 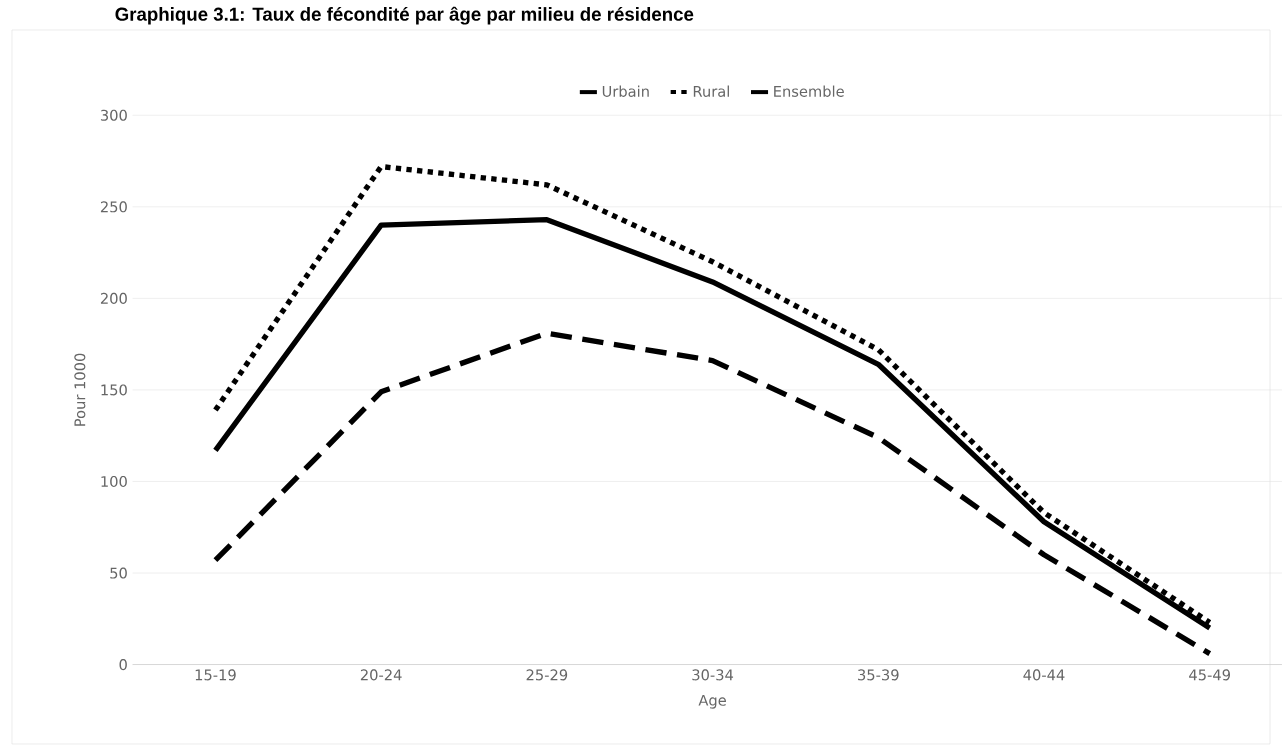 What do you see at coordinates (711, 91) in the screenshot?
I see `legend-label: Rural` at bounding box center [711, 91].